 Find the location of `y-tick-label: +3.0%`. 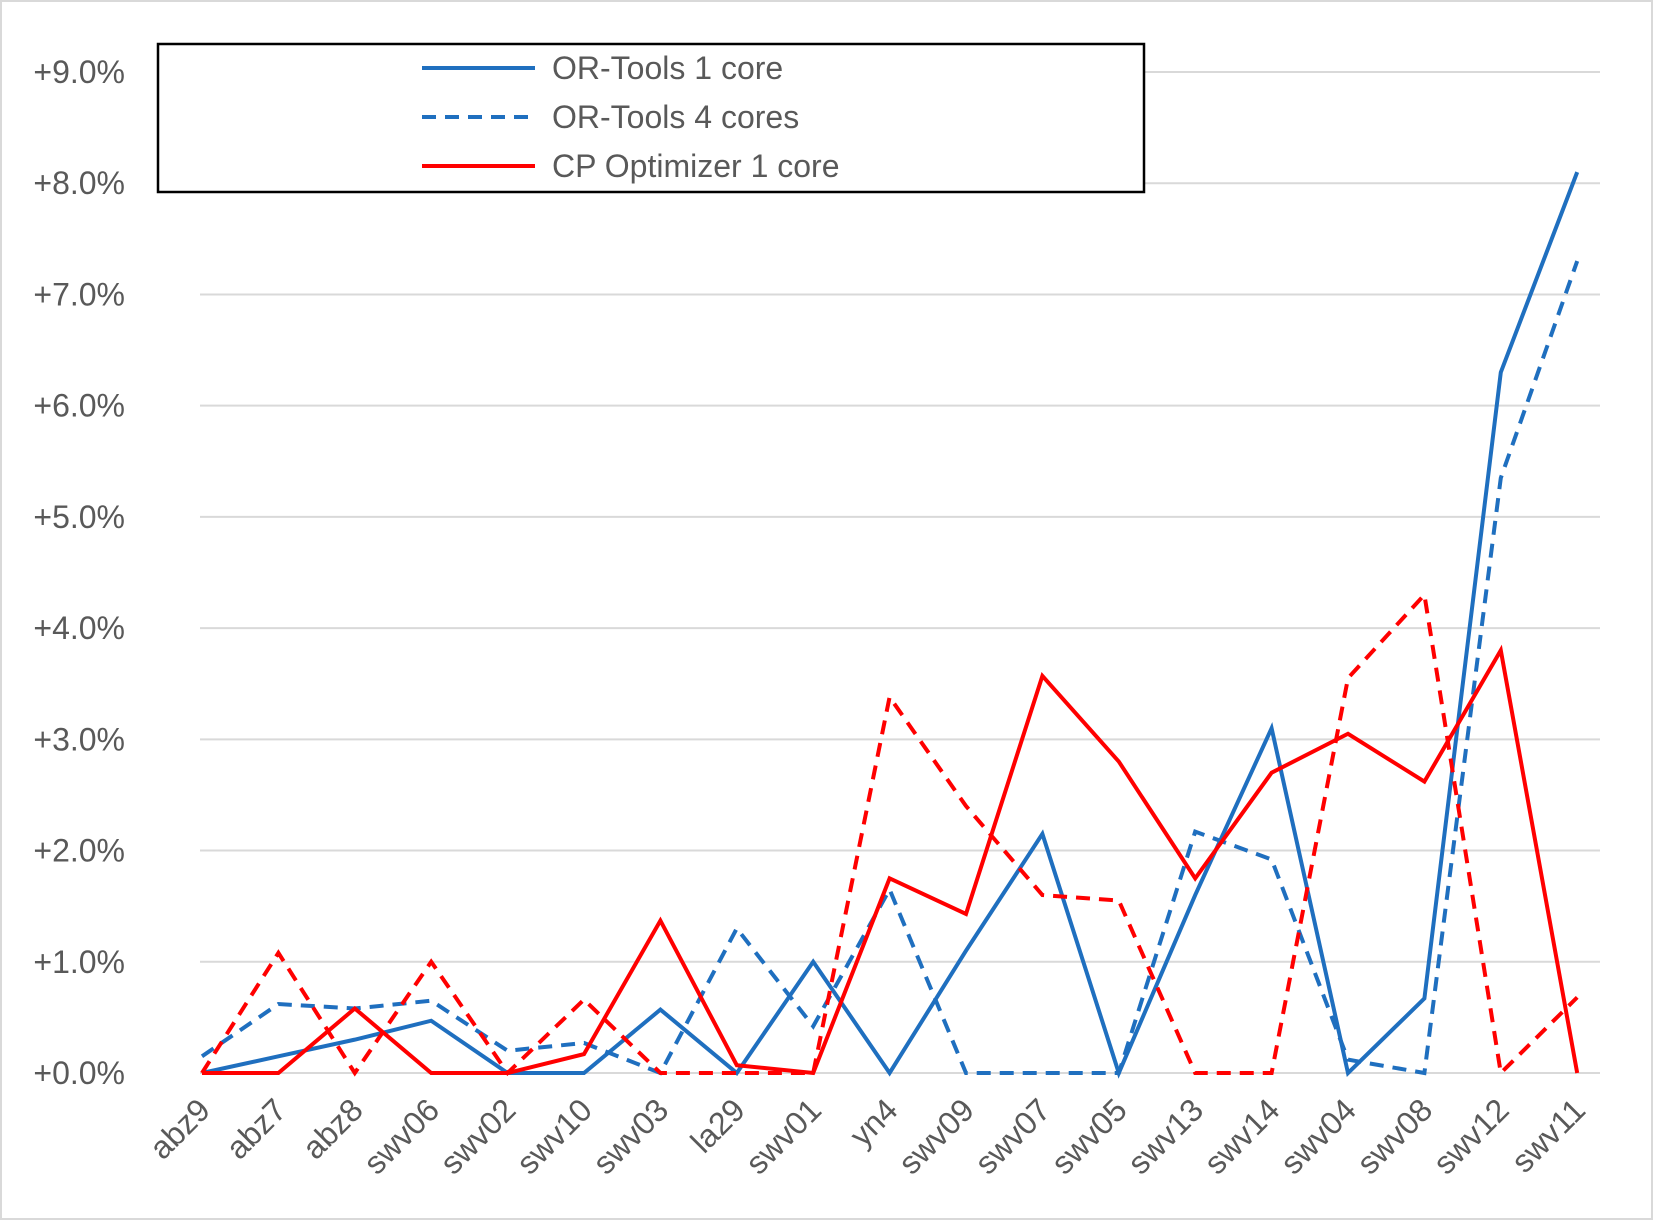

y-tick-label: +3.0% is located at coordinates (79, 739).